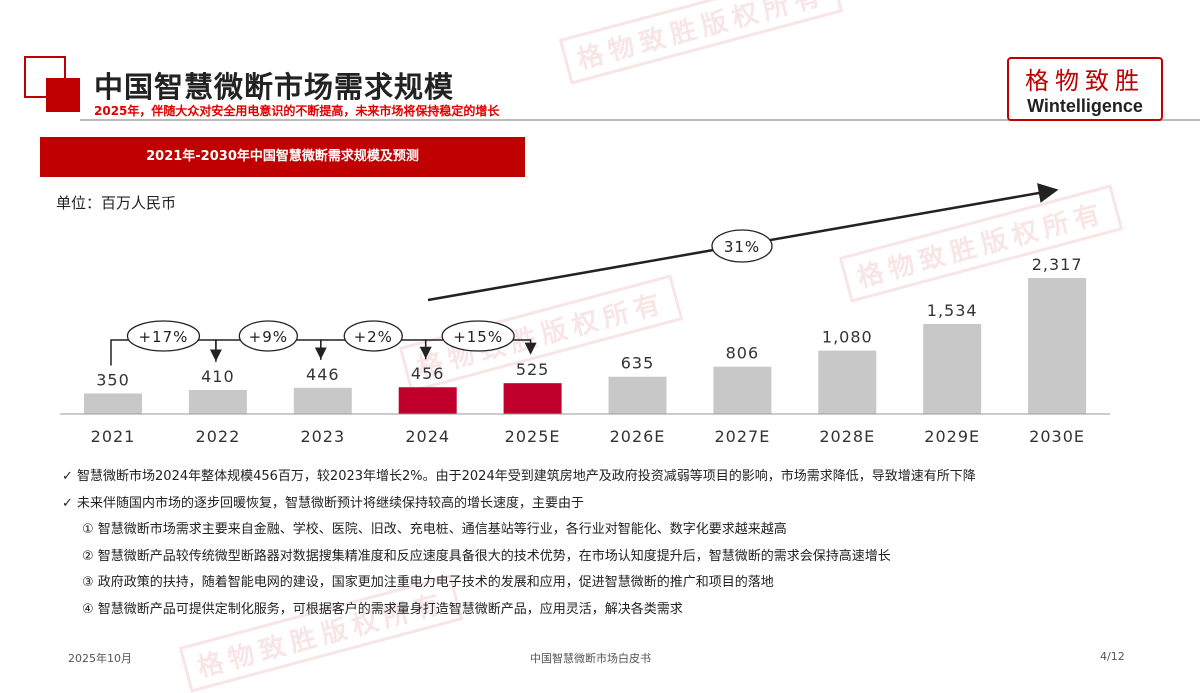  I want to click on category-label: 2029E, so click(952, 436).